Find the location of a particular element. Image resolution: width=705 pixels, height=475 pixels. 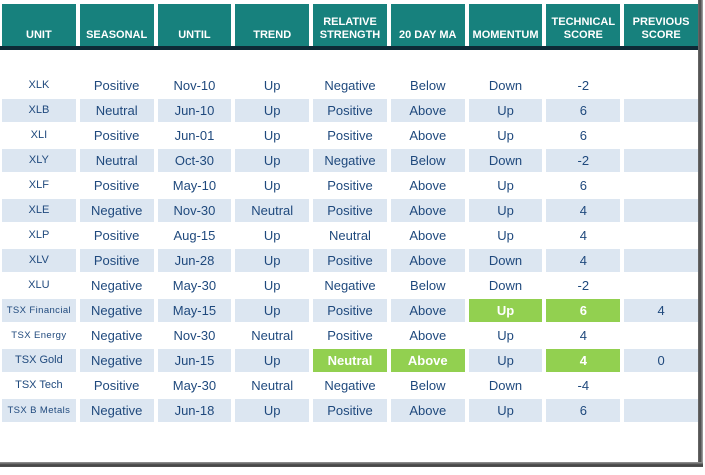

table-cell: Jun-01 is located at coordinates (194, 135).